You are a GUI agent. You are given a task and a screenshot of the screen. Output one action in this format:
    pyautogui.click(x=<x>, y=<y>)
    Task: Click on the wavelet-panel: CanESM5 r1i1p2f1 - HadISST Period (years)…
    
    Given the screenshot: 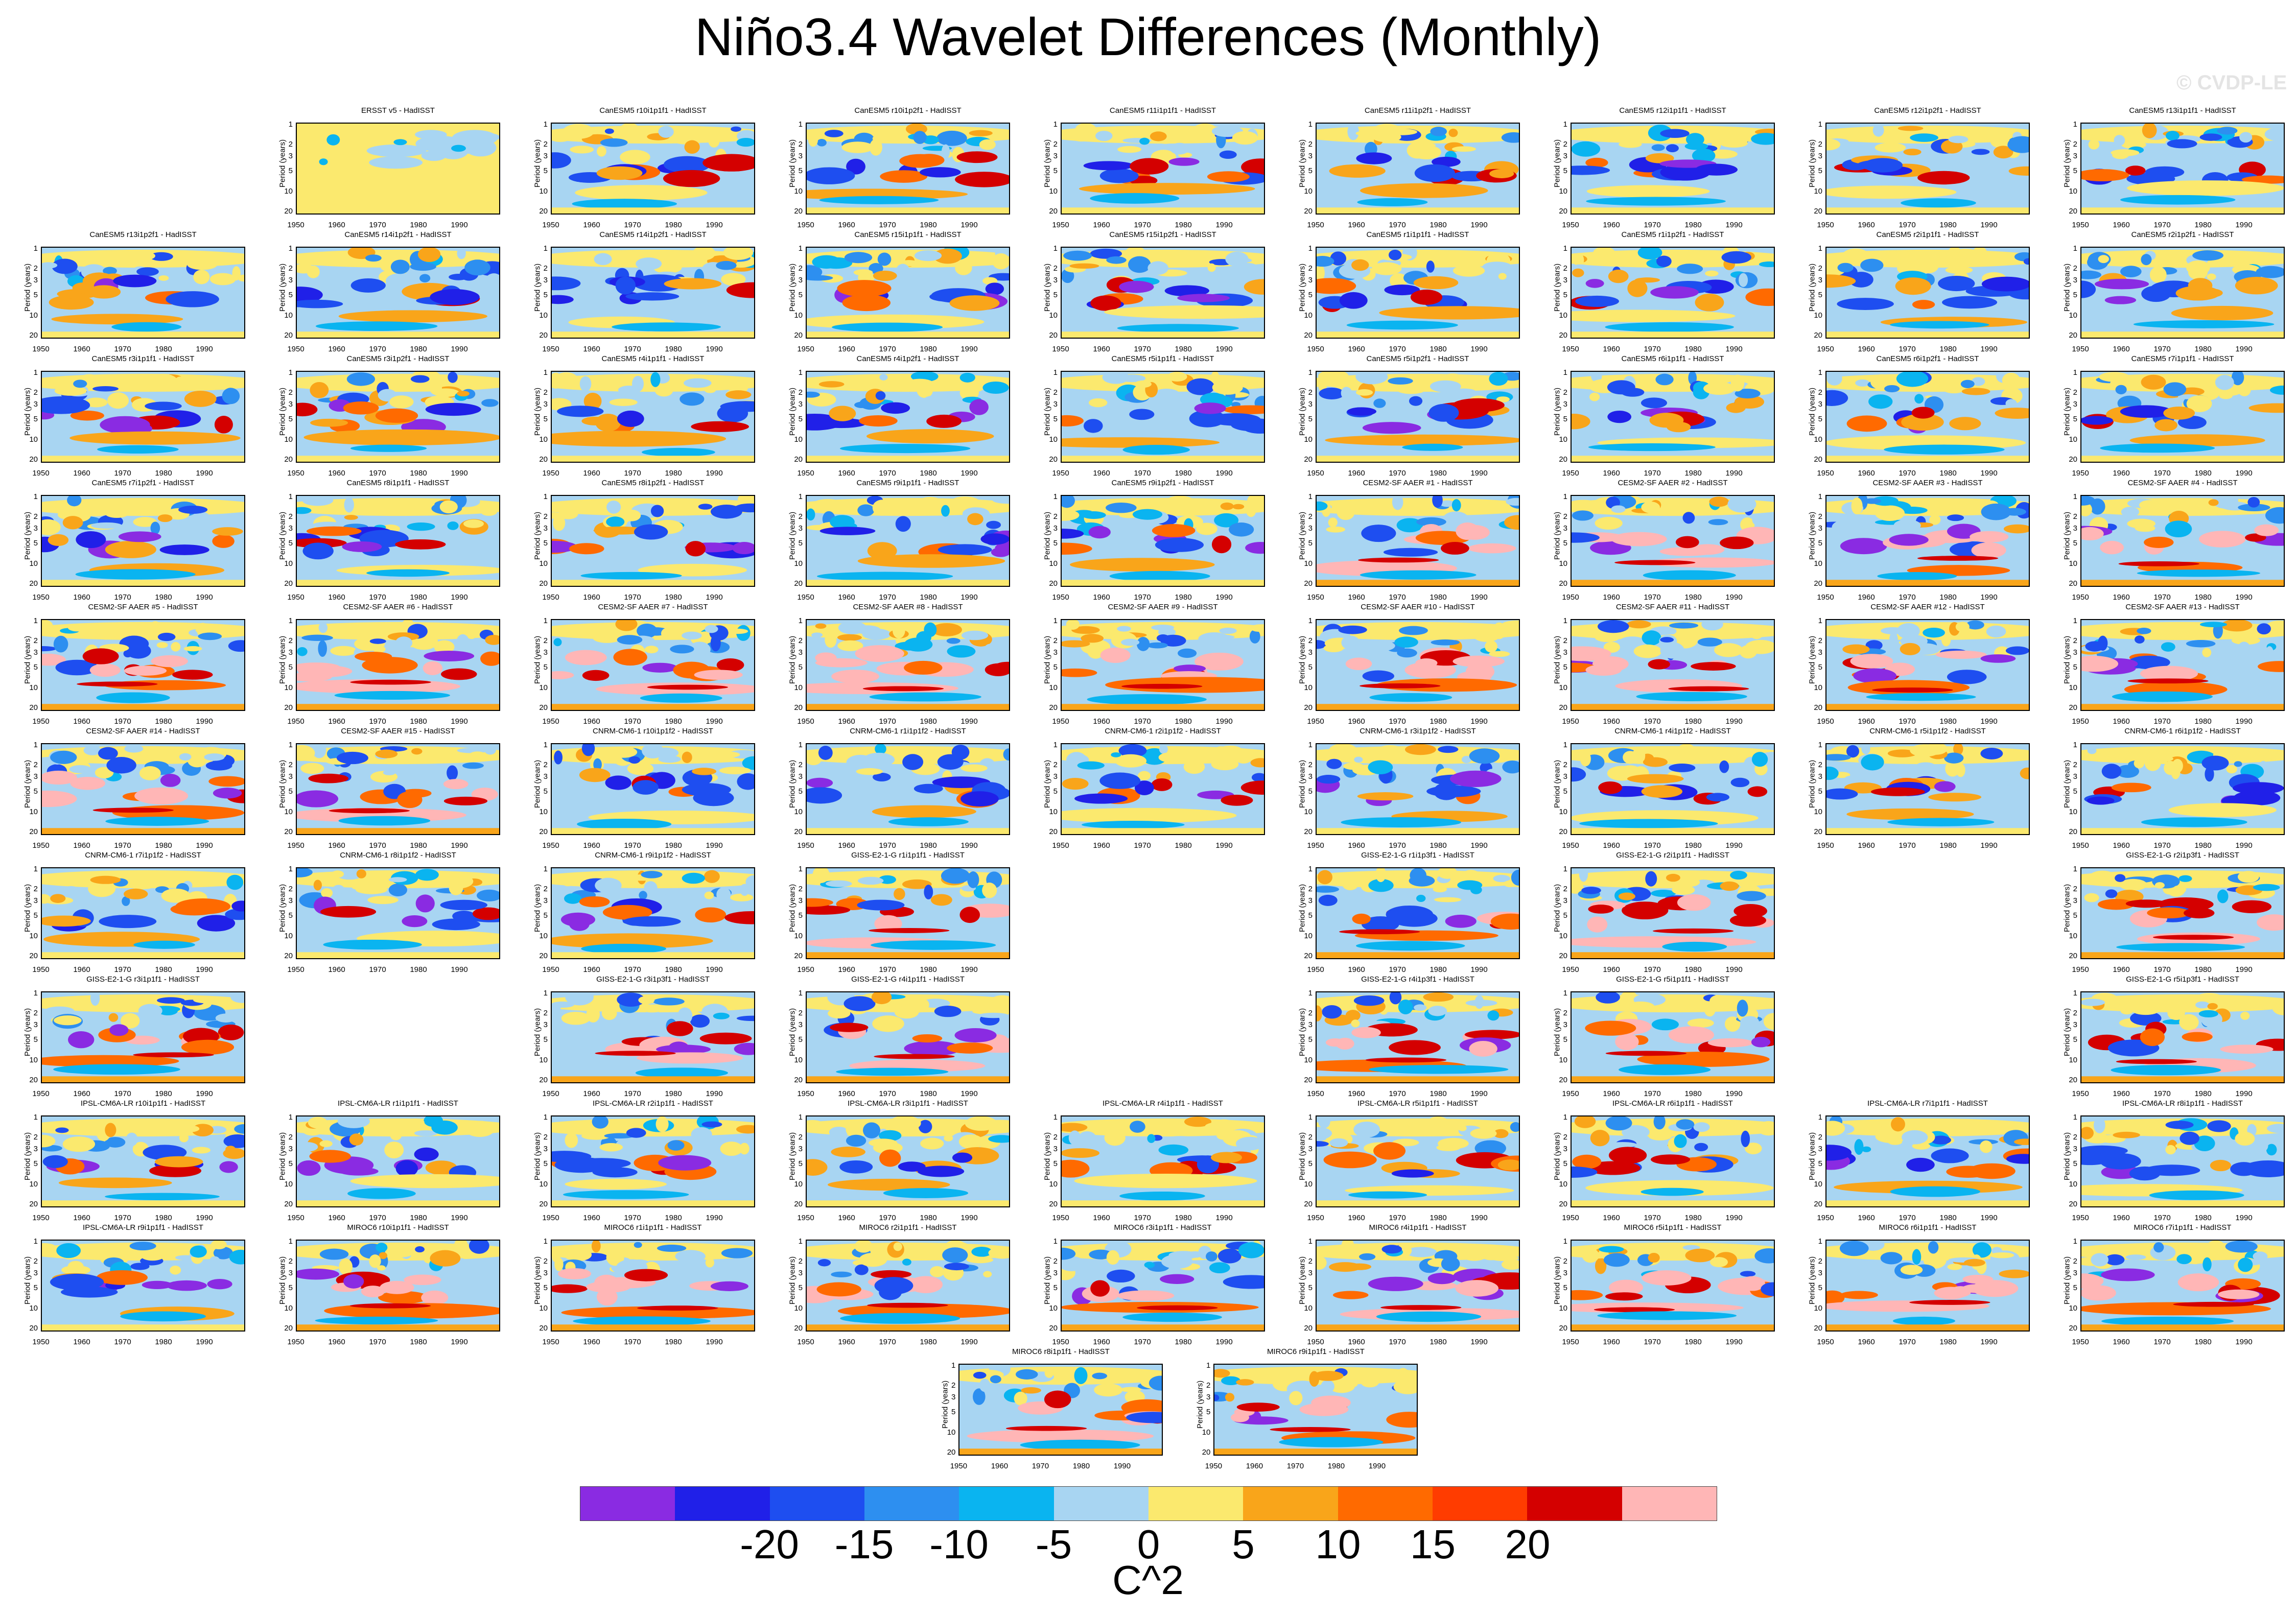 What is the action you would take?
    pyautogui.click(x=1664, y=294)
    